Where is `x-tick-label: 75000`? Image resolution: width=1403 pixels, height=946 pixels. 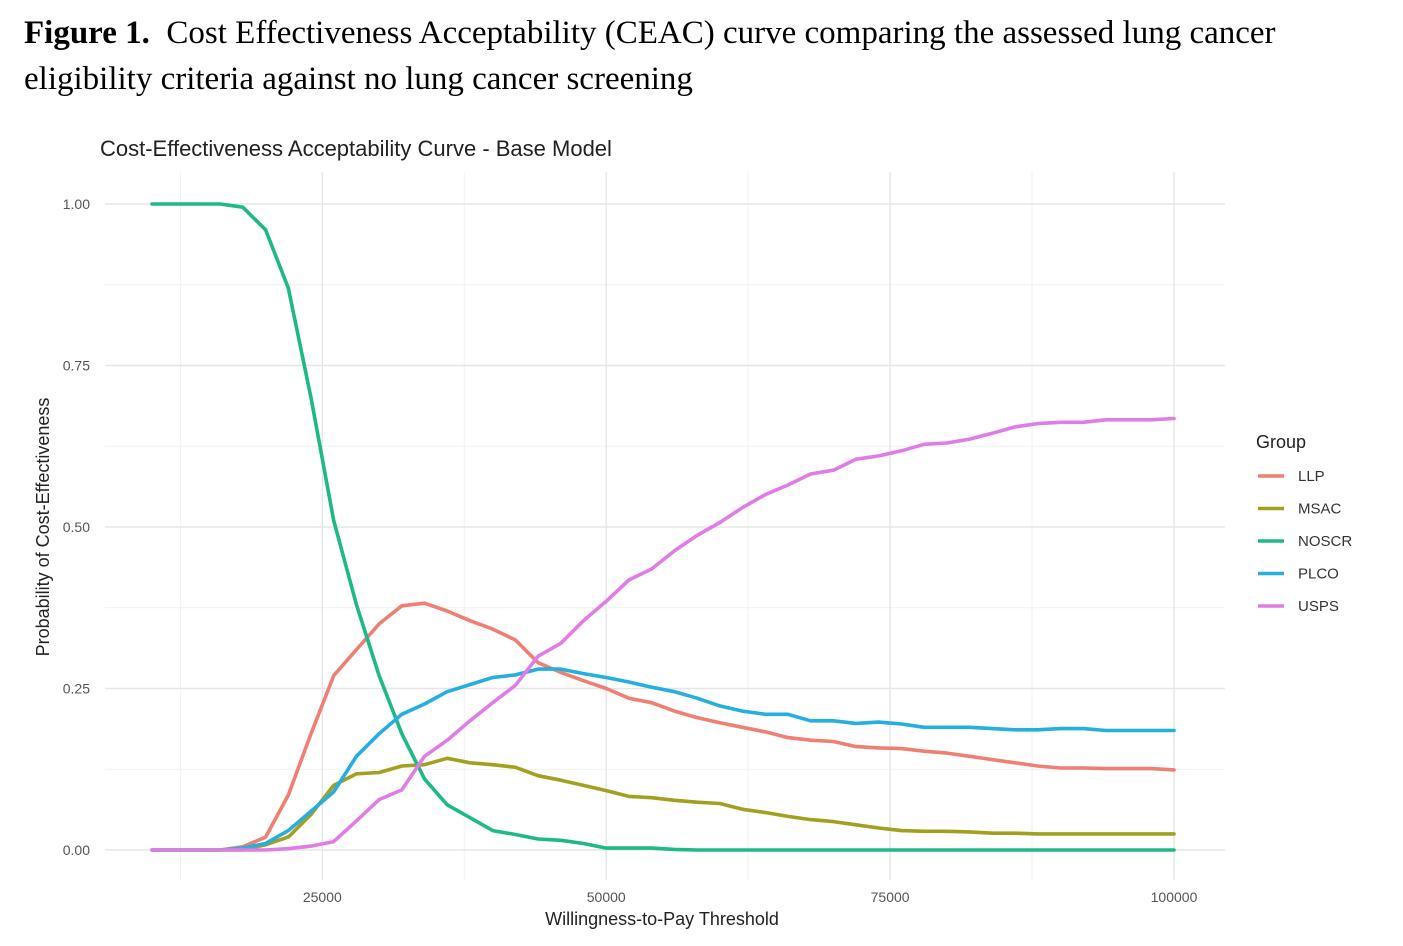
x-tick-label: 75000 is located at coordinates (890, 897).